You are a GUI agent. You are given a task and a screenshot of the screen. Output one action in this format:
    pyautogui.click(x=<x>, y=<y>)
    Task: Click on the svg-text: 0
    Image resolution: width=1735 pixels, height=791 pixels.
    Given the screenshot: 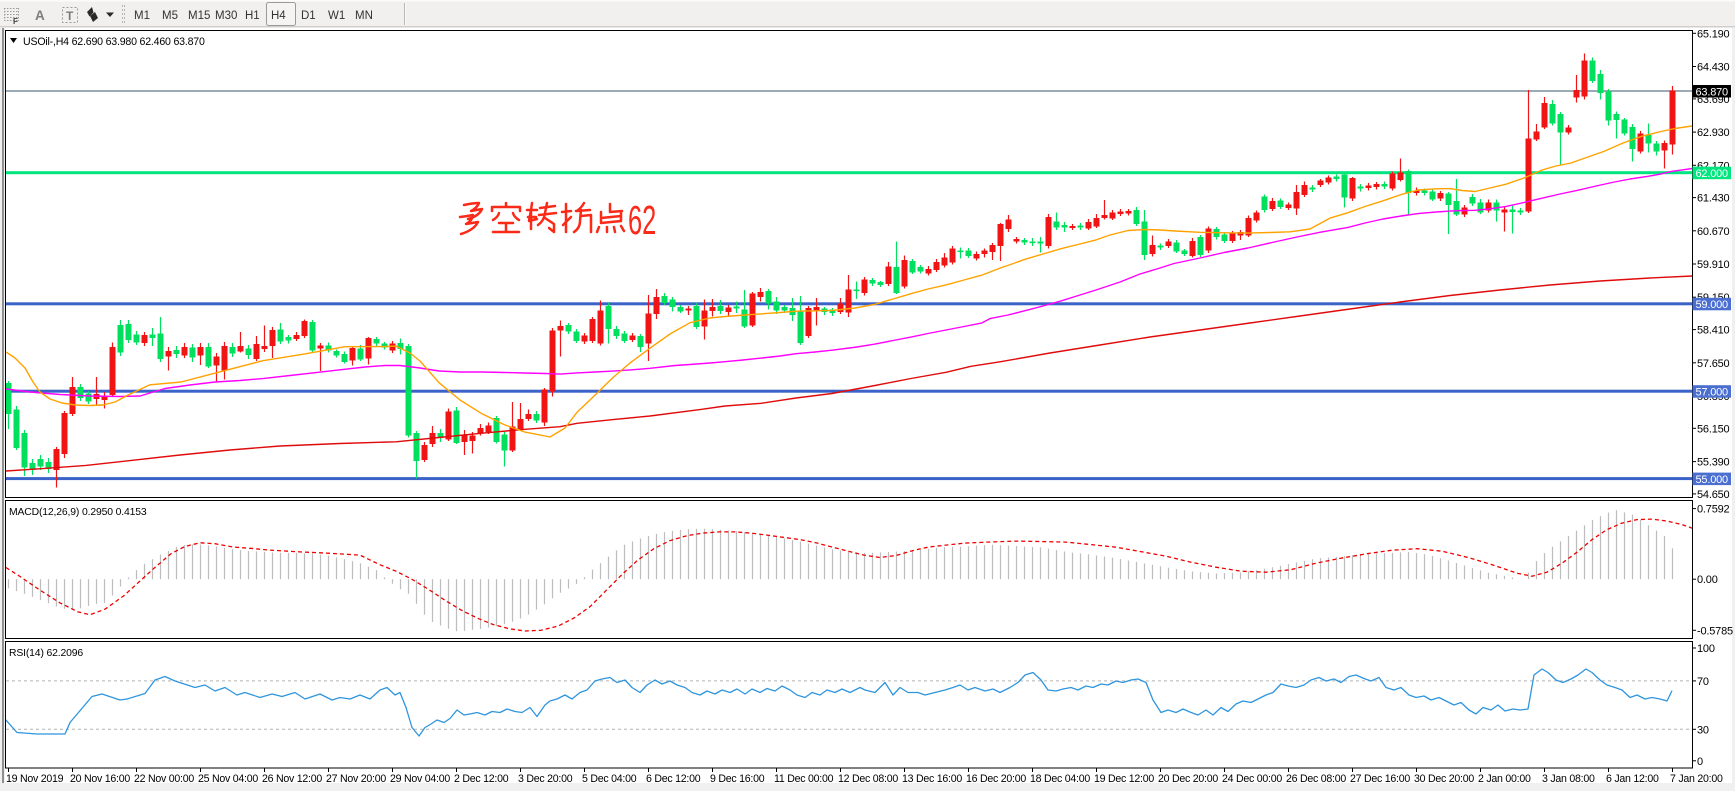 What is the action you would take?
    pyautogui.click(x=1700, y=762)
    